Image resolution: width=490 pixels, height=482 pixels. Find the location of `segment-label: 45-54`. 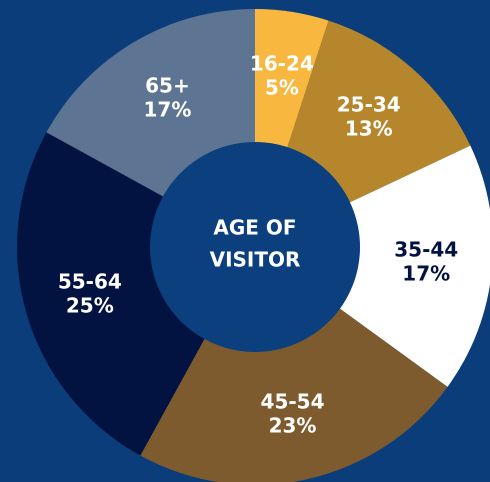

segment-label: 45-54 is located at coordinates (293, 401).